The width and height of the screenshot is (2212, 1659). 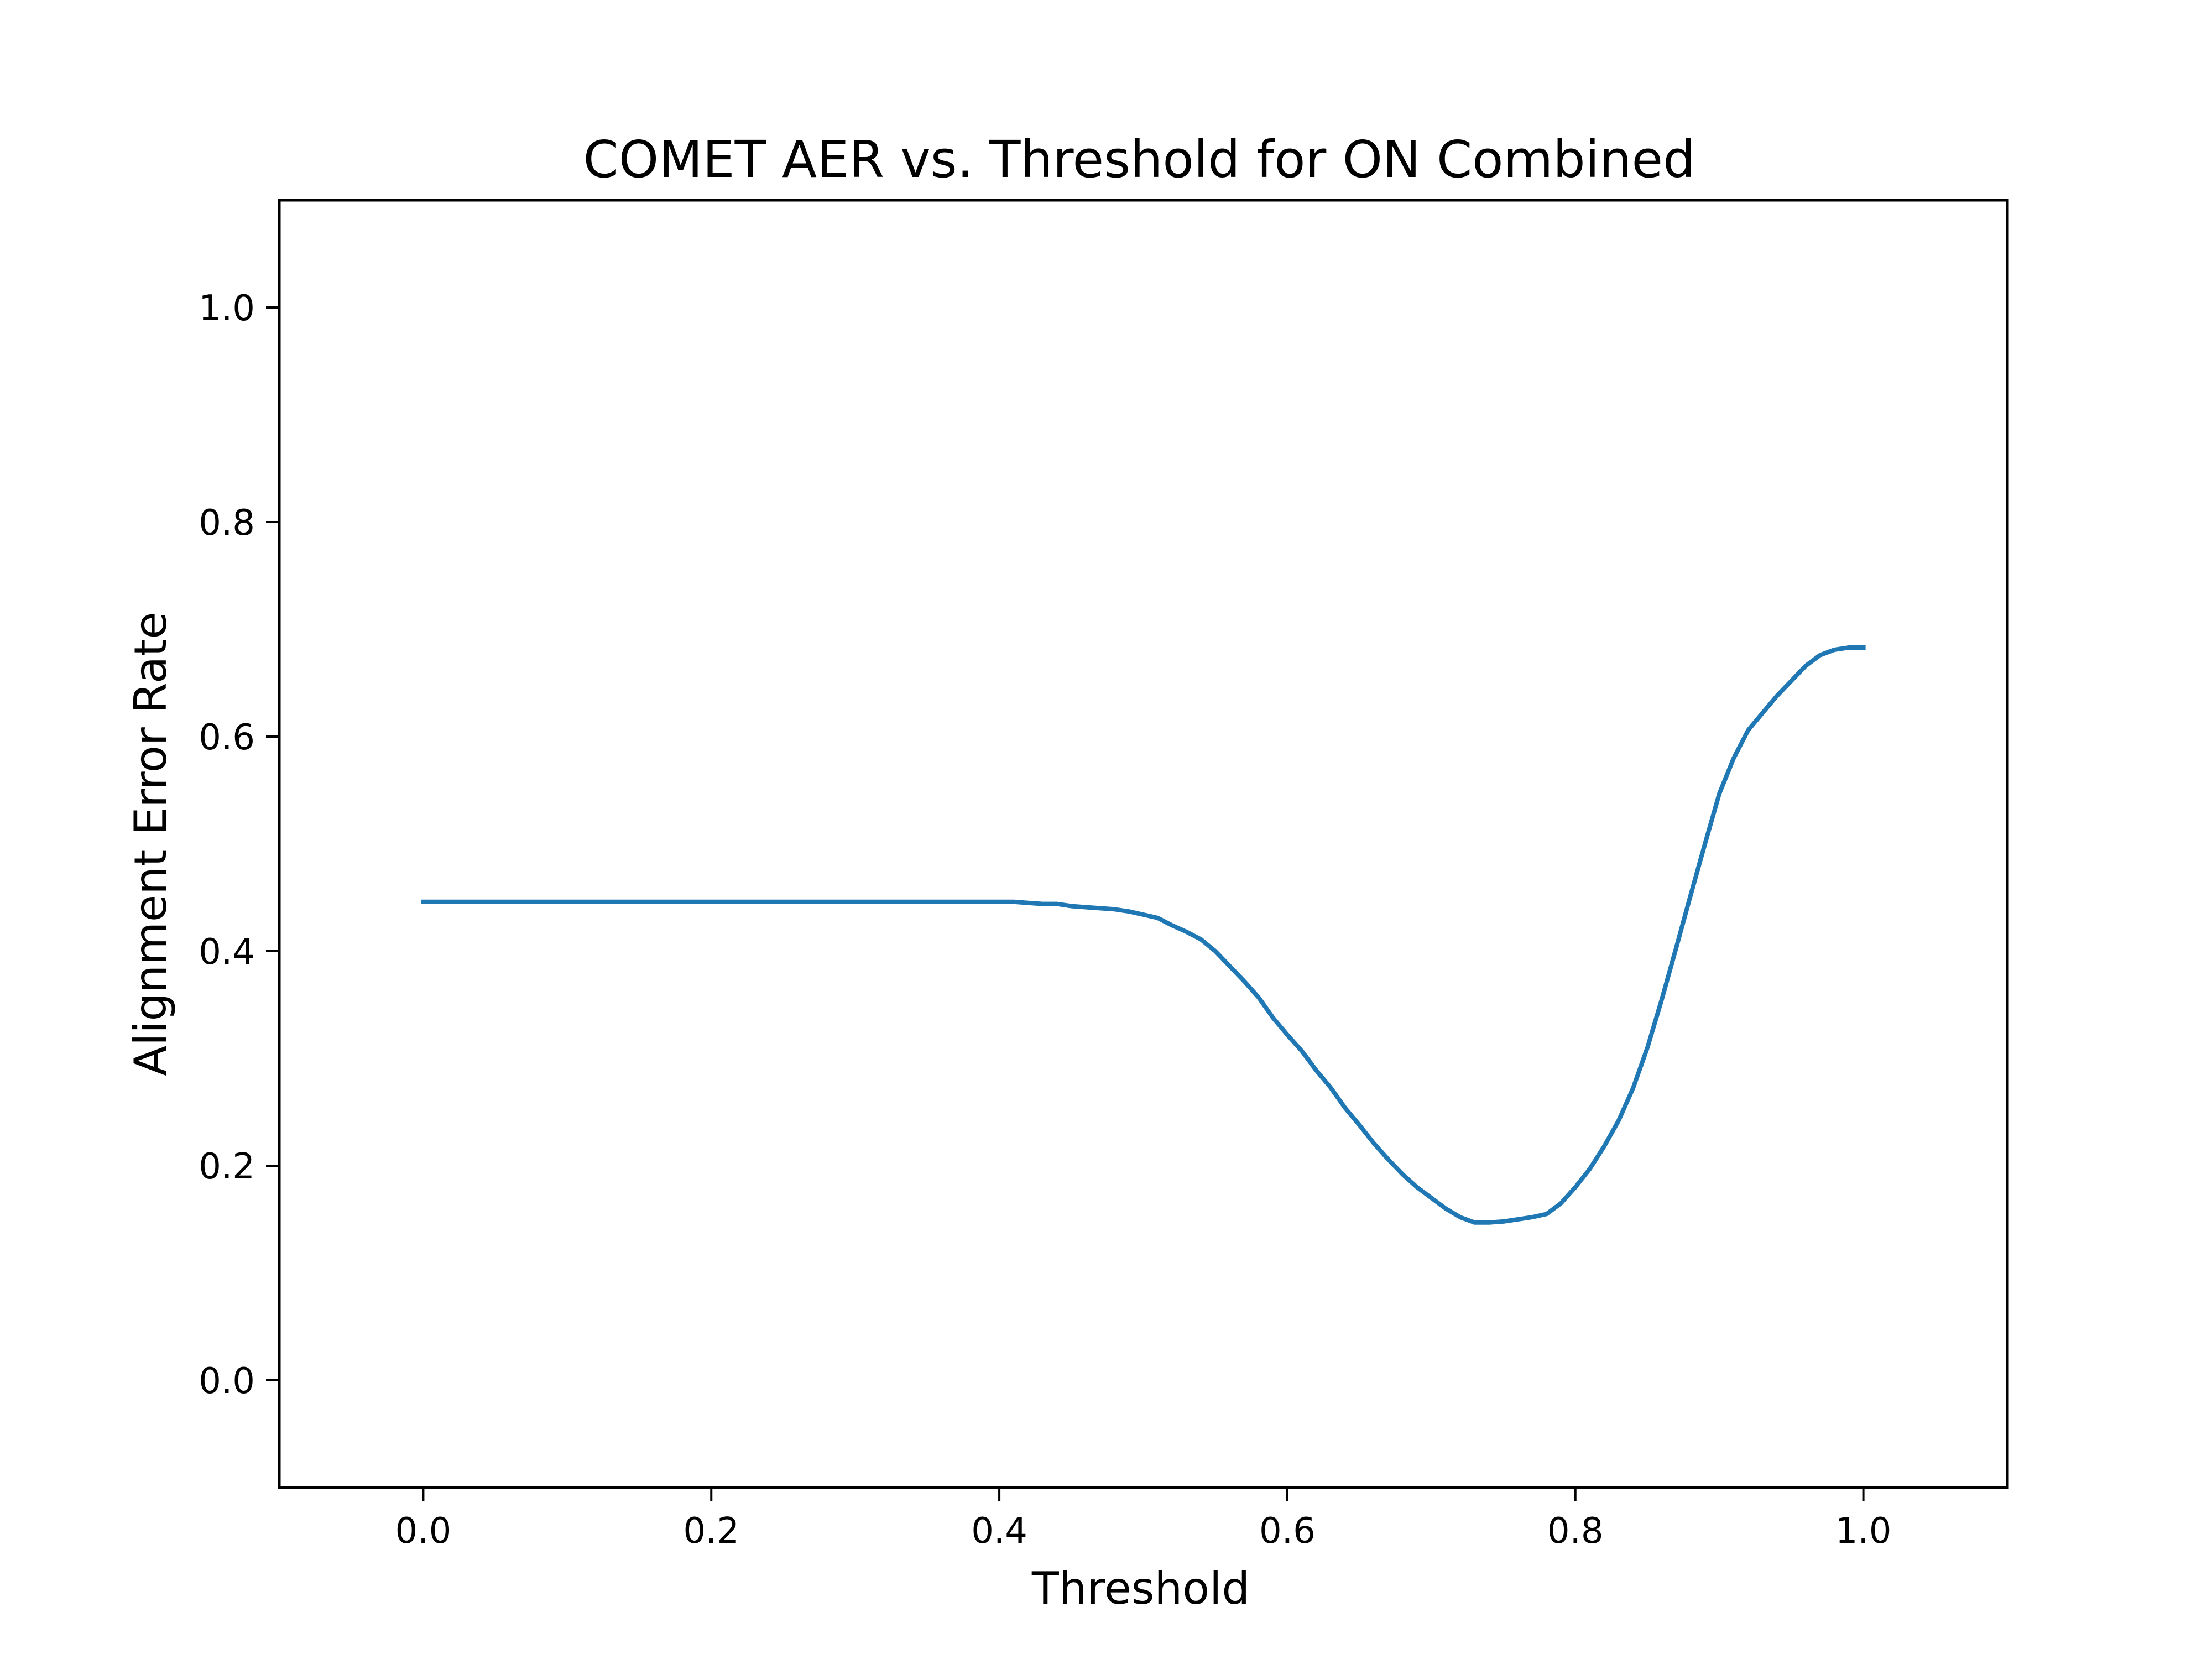 What do you see at coordinates (227, 953) in the screenshot?
I see `y-tick-label: 0.4` at bounding box center [227, 953].